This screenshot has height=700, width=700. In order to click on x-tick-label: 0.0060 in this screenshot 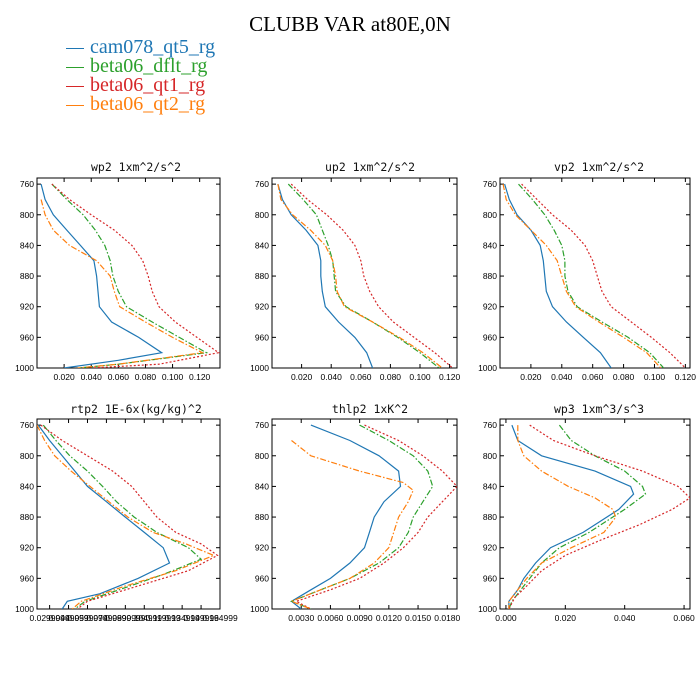, I will do `click(330, 618)`.